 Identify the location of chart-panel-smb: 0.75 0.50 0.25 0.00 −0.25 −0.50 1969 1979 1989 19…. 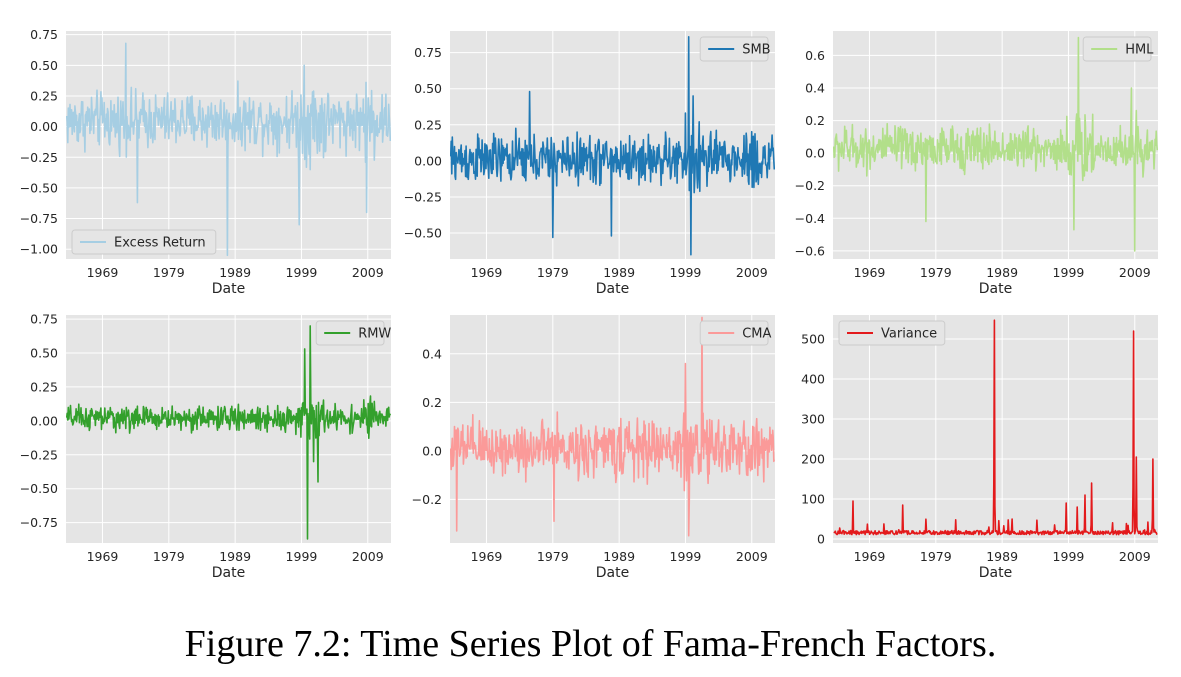
(589, 164).